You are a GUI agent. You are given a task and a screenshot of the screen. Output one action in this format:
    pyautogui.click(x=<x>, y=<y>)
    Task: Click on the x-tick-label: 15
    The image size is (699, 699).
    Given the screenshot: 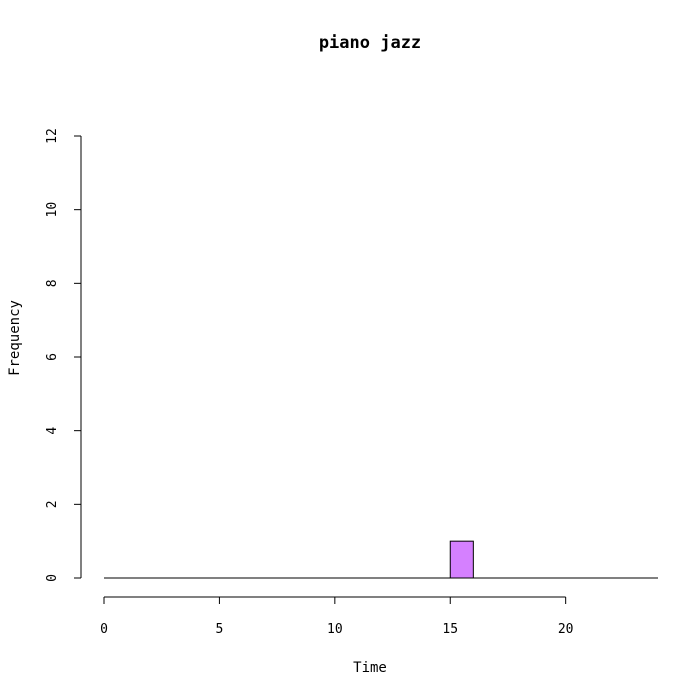 What is the action you would take?
    pyautogui.click(x=450, y=629)
    